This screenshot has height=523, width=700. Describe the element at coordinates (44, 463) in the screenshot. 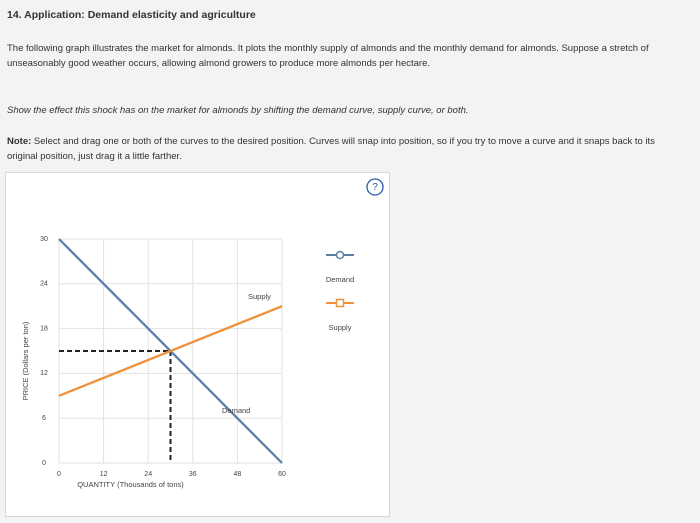

I see `y-tick-label: 0` at that location.